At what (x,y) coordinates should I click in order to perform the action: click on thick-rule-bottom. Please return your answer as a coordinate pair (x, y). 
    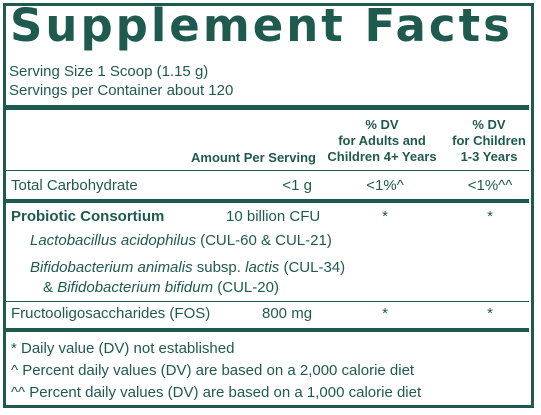
    Looking at the image, I should click on (267, 330).